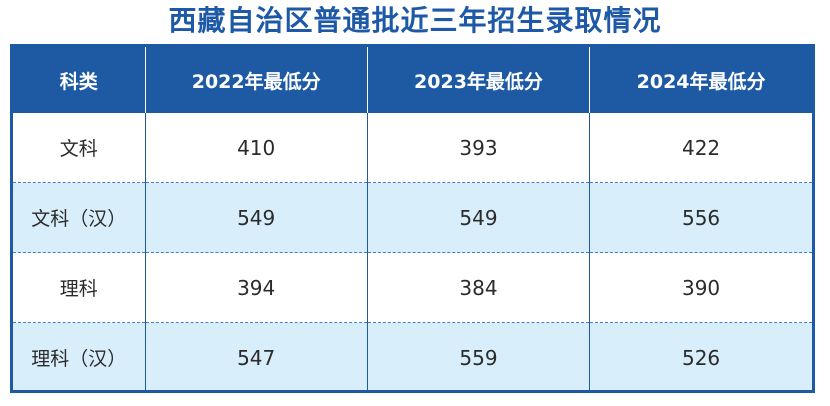  What do you see at coordinates (256, 148) in the screenshot?
I see `score-2022-cell: 410` at bounding box center [256, 148].